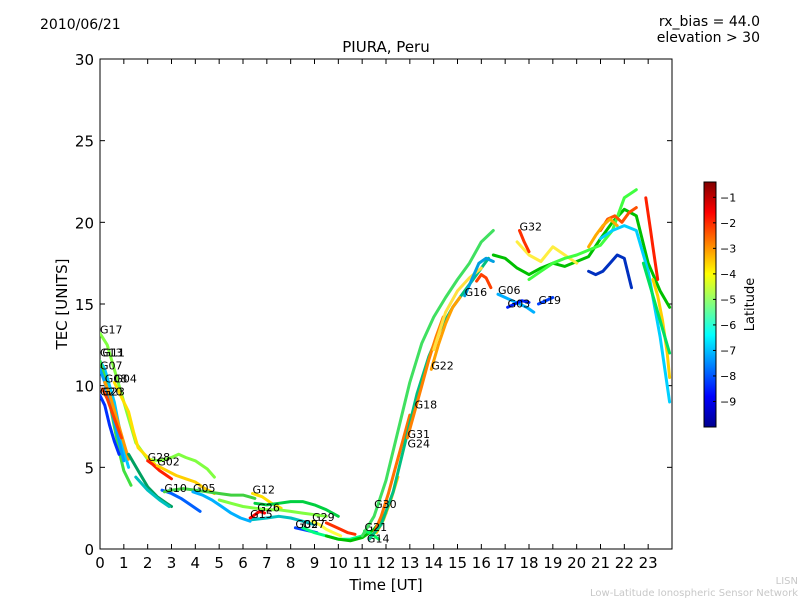 The height and width of the screenshot is (600, 800). I want to click on x-tick-label: 6, so click(243, 563).